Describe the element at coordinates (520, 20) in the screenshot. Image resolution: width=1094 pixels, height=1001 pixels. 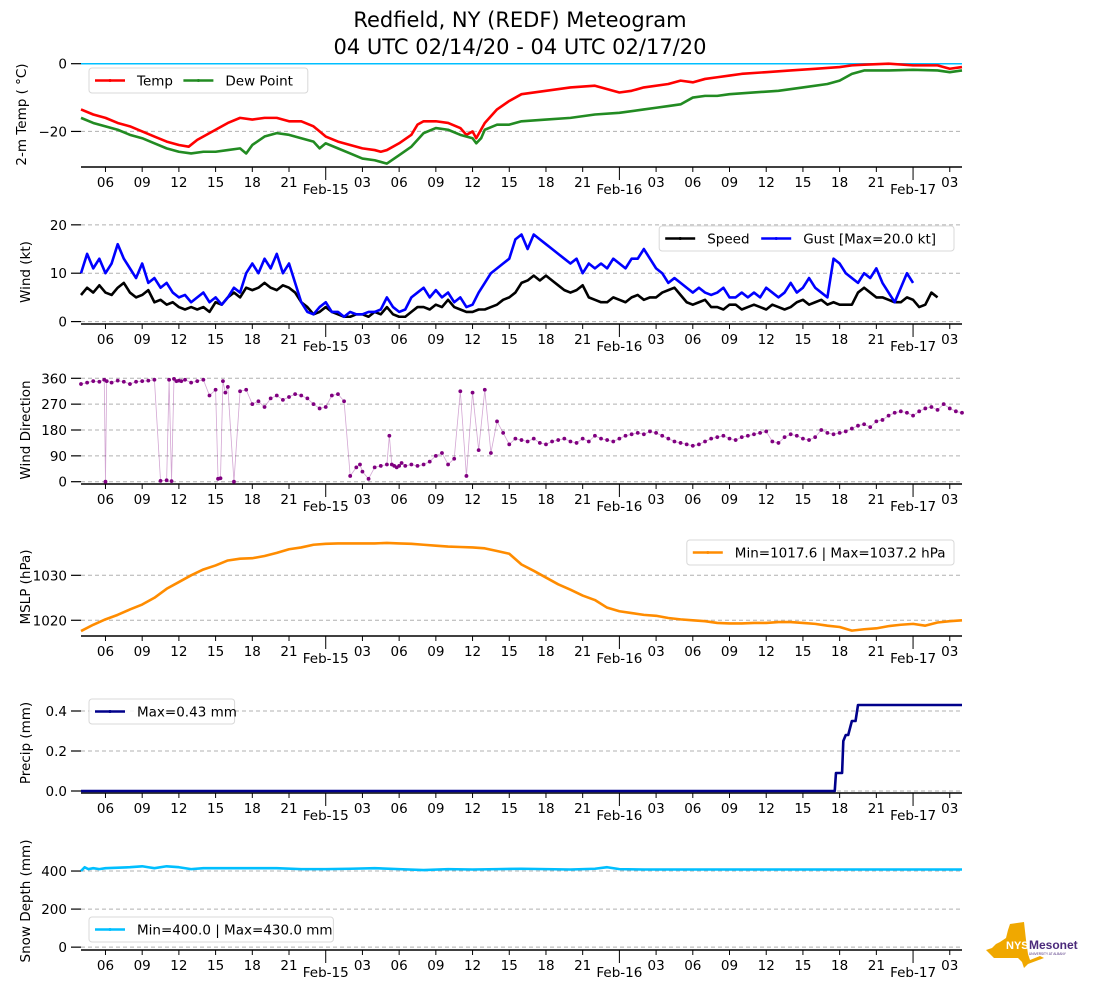
I see `chart-title-line1: Redfield, NY (REDF) Meteogram` at that location.